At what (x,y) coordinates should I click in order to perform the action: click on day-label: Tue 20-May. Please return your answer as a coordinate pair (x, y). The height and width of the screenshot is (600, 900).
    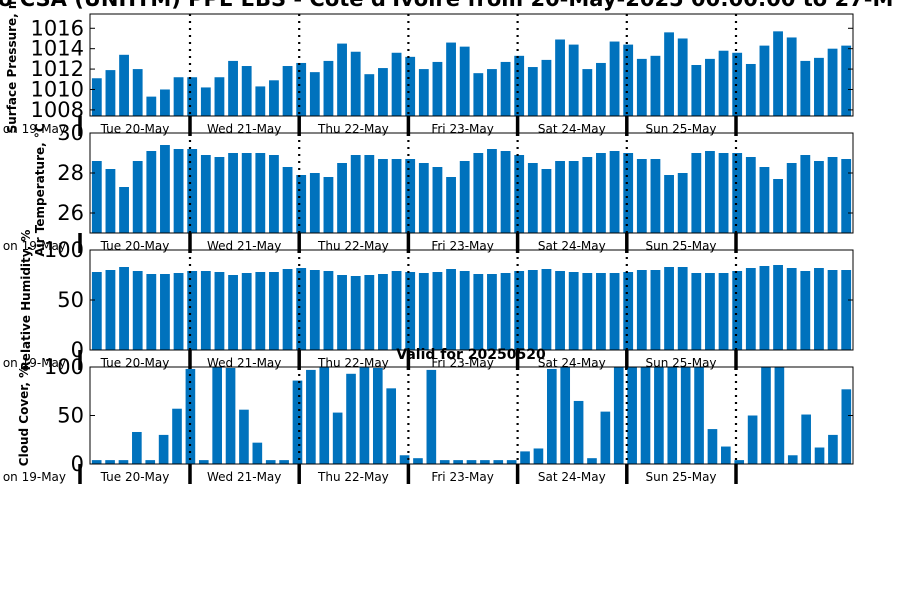
    Looking at the image, I should click on (135, 129).